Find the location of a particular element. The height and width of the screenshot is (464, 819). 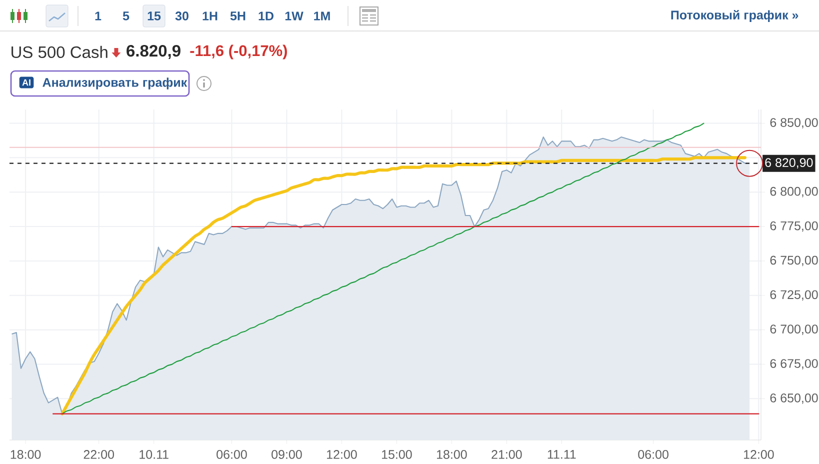

text: 30 is located at coordinates (181, 16).